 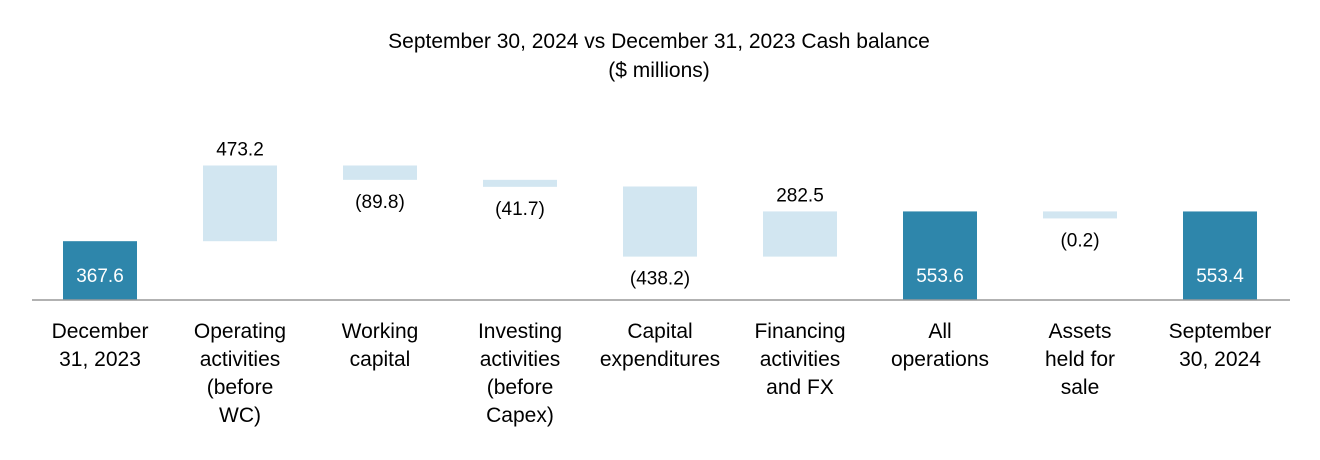 What do you see at coordinates (1080, 387) in the screenshot?
I see `category-label-7-line-2: sale` at bounding box center [1080, 387].